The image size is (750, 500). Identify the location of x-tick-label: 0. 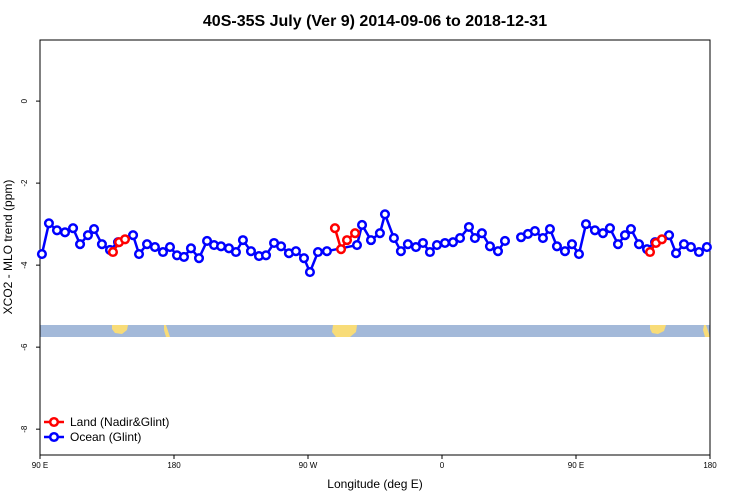
(442, 465).